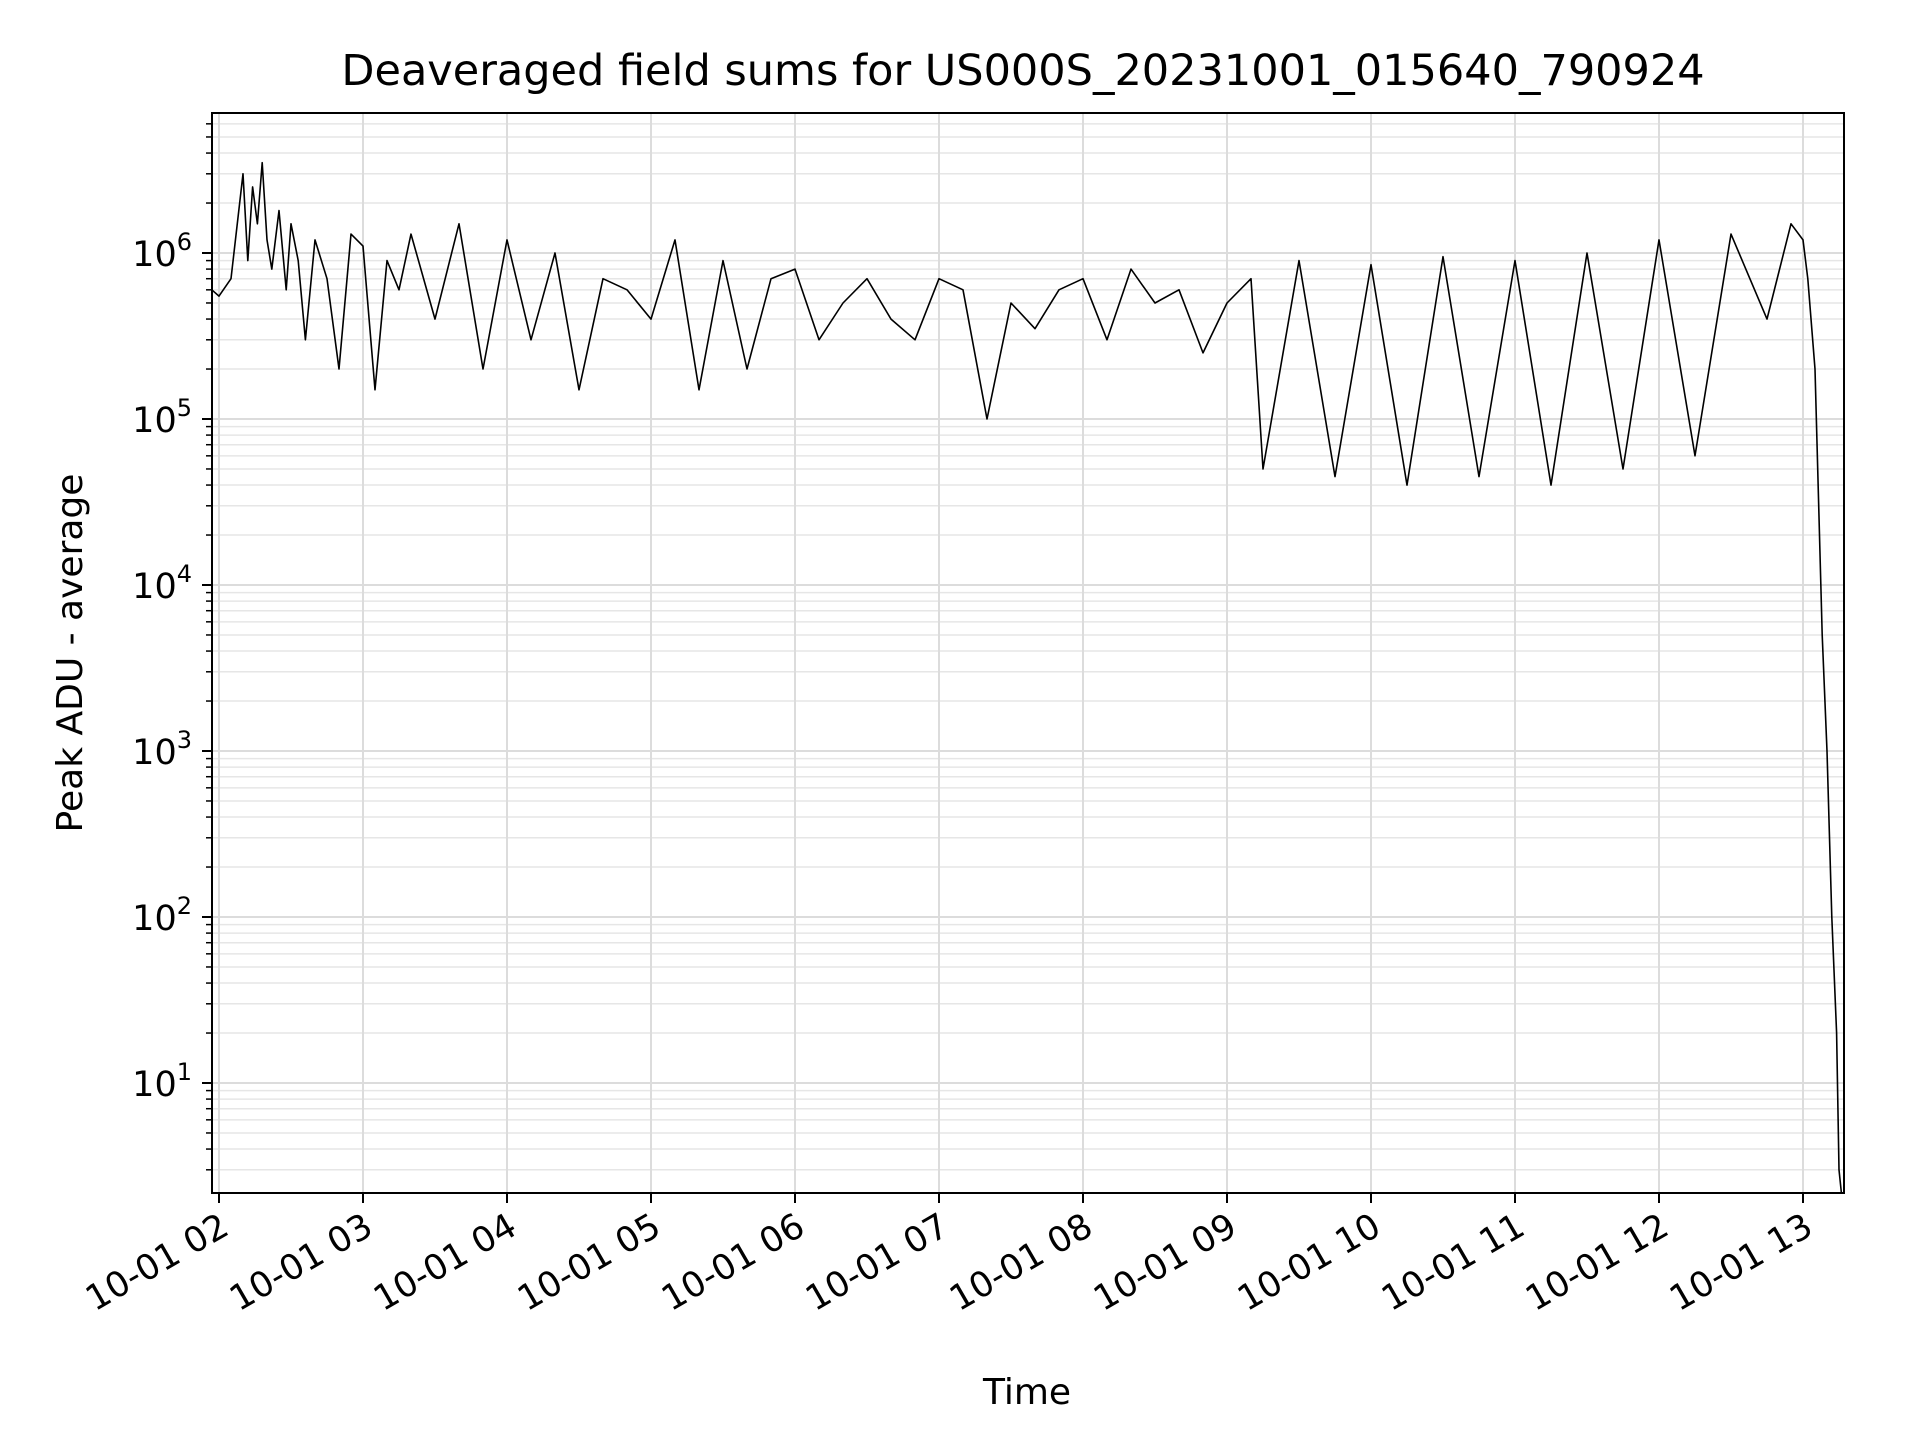  Describe the element at coordinates (162, 251) in the screenshot. I see `y-tick-label: 10⁶` at that location.